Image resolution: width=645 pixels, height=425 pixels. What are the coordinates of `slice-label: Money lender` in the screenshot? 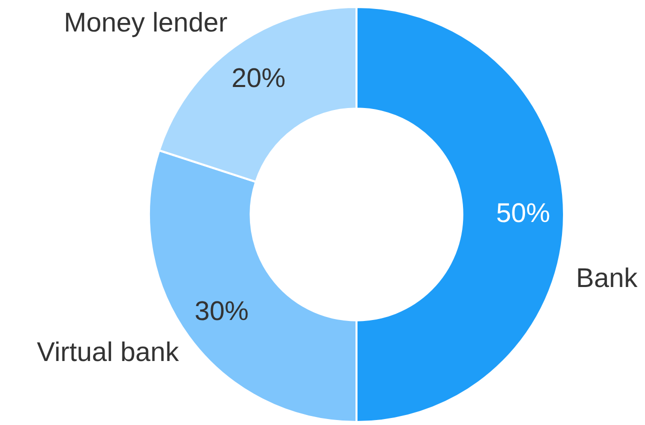 It's located at (146, 22).